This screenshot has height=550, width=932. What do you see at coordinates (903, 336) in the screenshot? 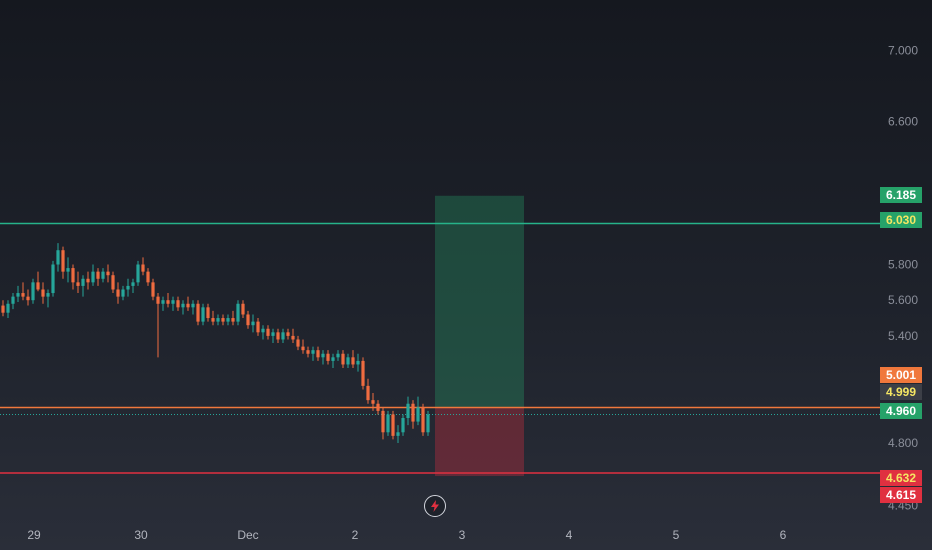
I see `y-tick-label: 5.400` at bounding box center [903, 336].